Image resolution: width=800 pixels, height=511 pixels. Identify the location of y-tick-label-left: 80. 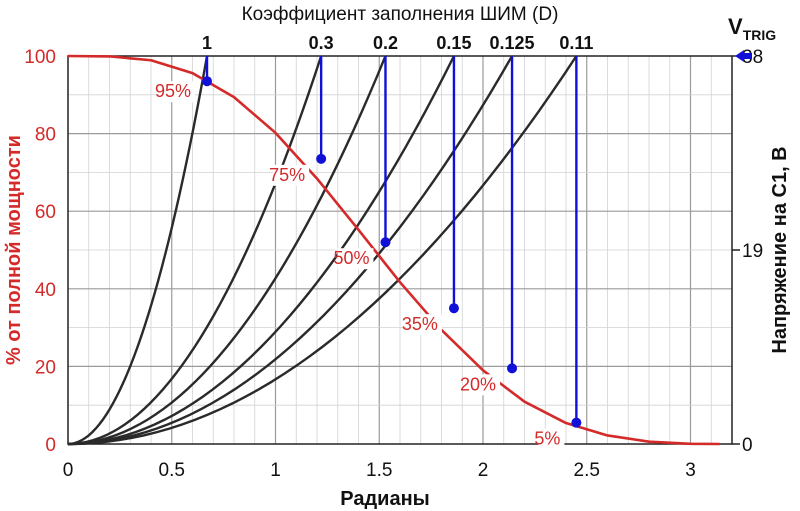
(45, 135).